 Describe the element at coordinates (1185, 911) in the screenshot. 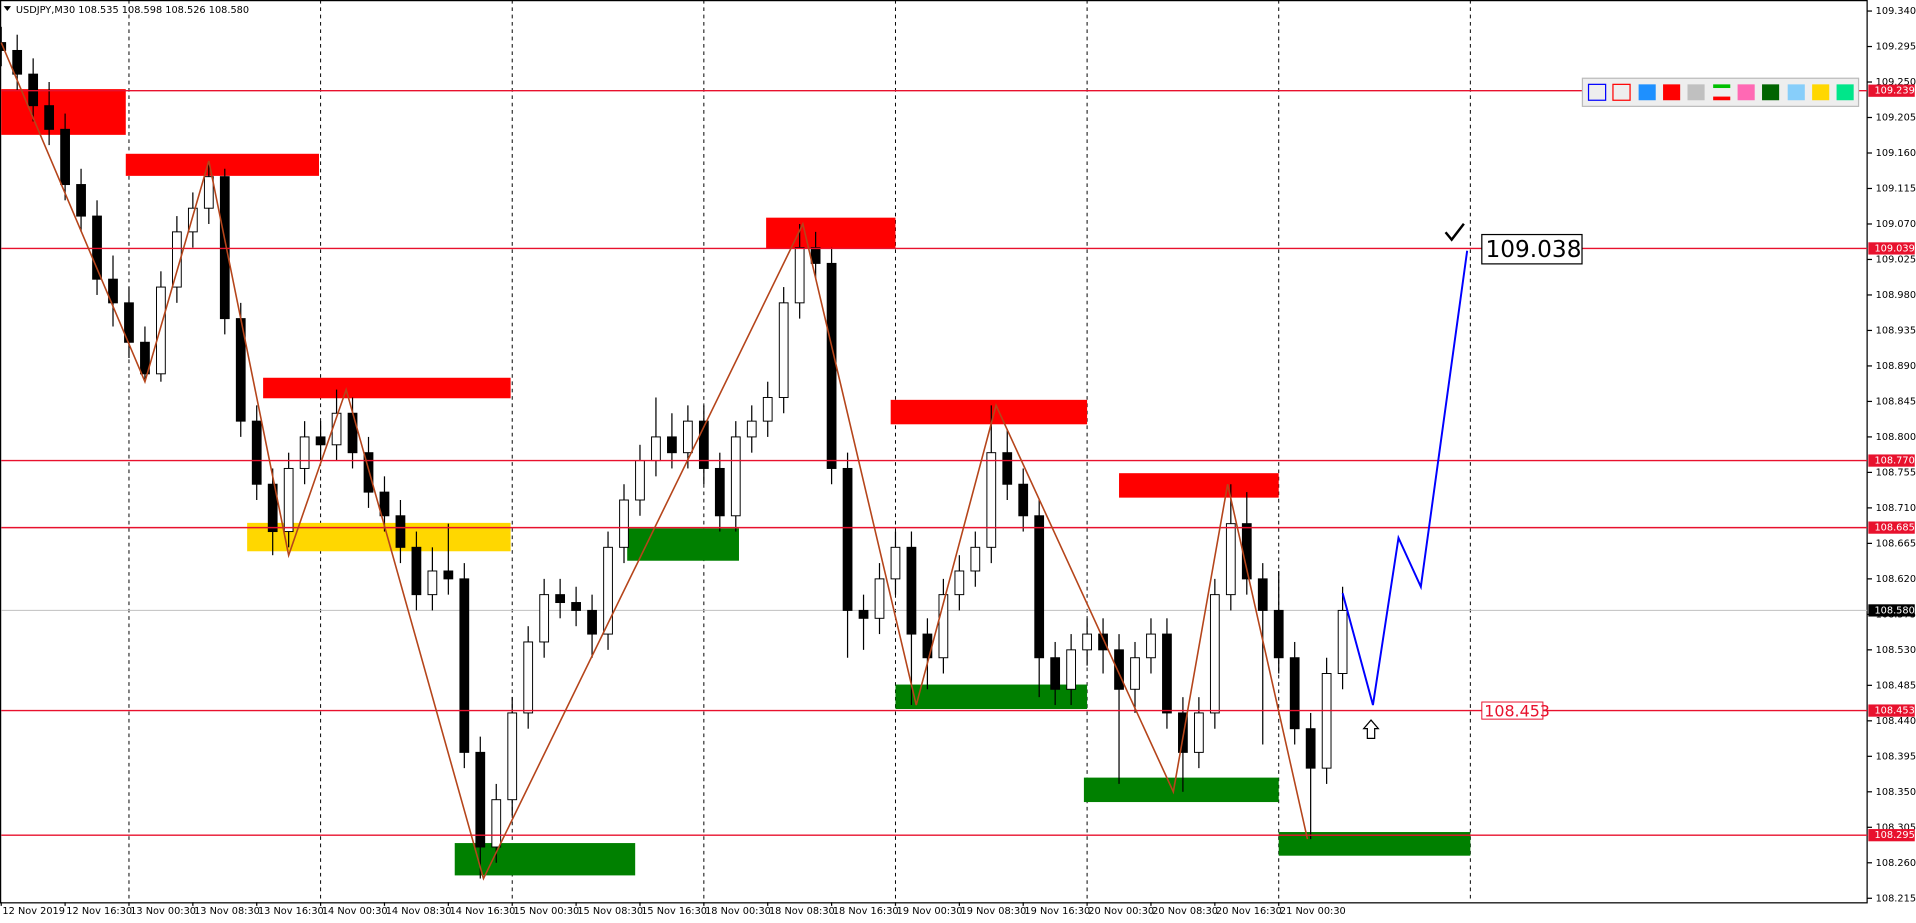

I see `x-tick-label: 20 Nov 08:30` at that location.